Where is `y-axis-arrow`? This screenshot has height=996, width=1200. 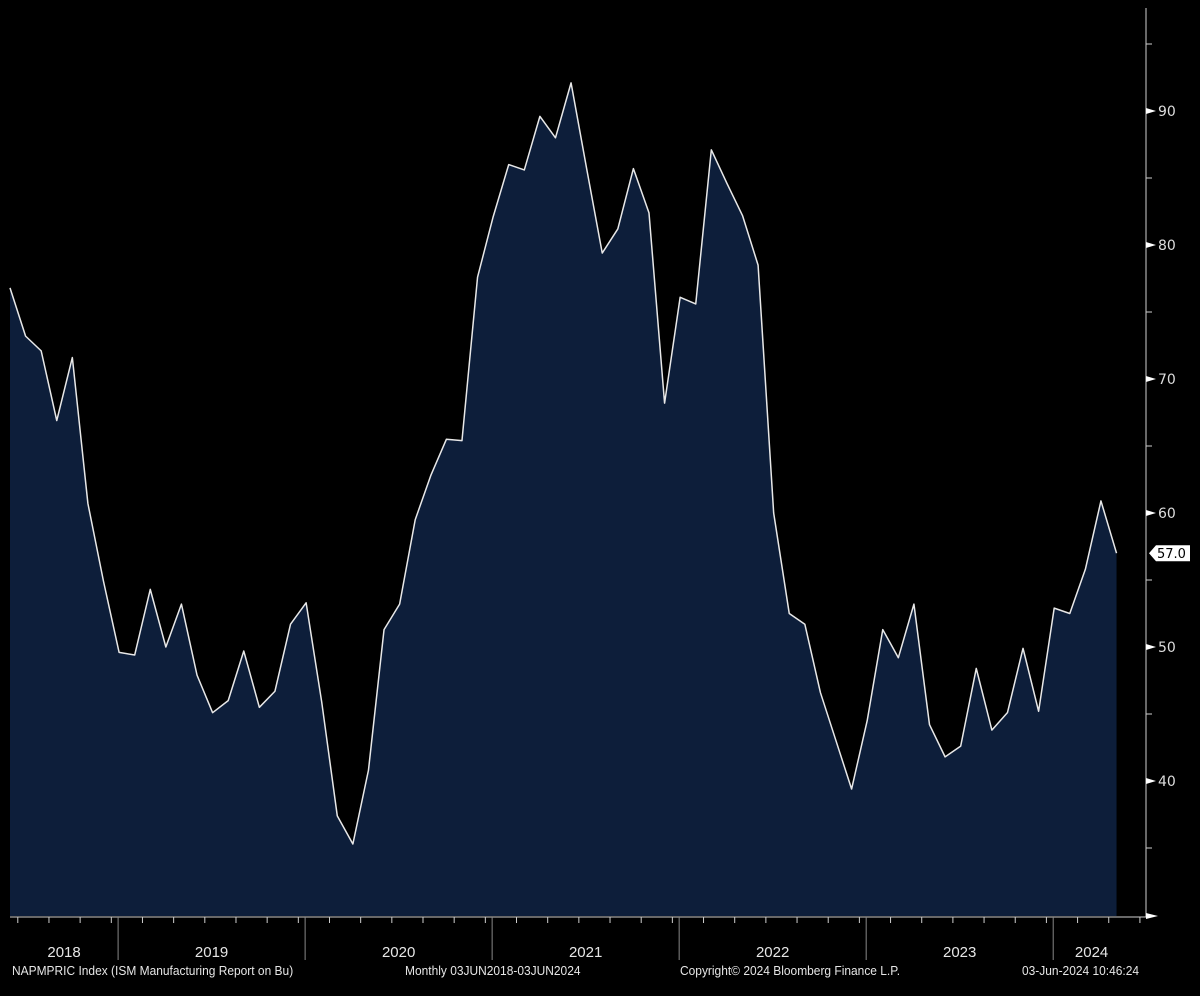 y-axis-arrow is located at coordinates (1152, 916).